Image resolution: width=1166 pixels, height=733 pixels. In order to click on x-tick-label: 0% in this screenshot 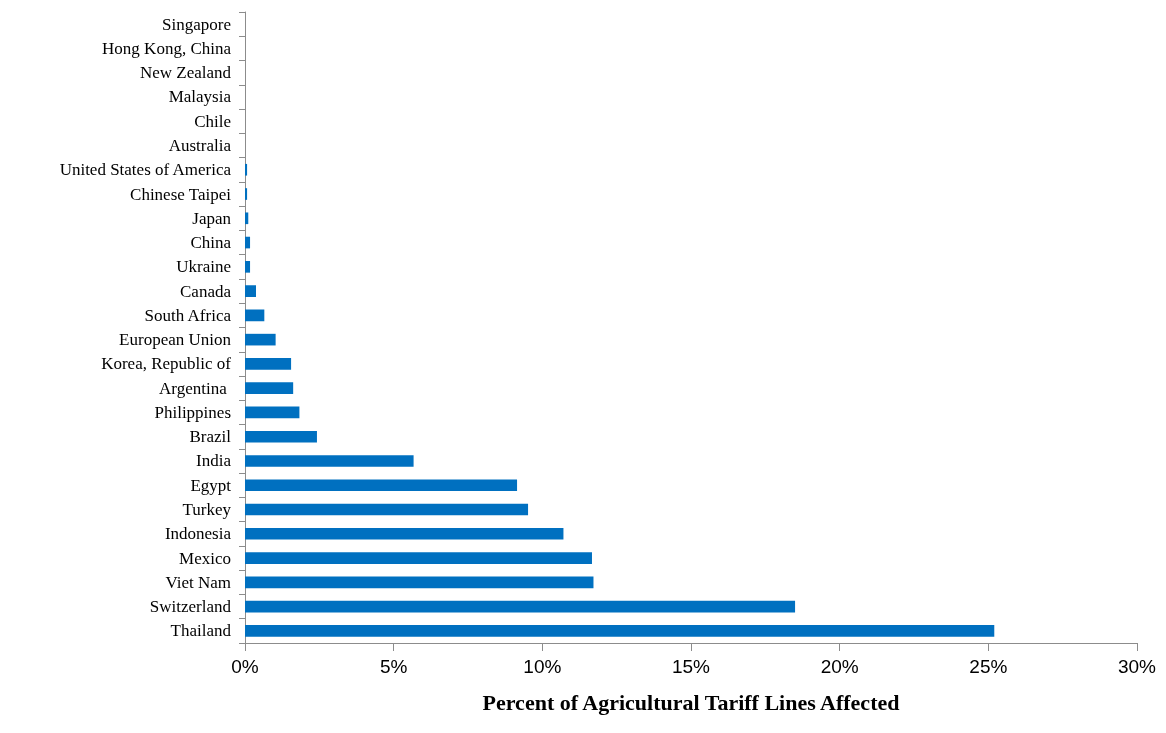, I will do `click(245, 666)`.